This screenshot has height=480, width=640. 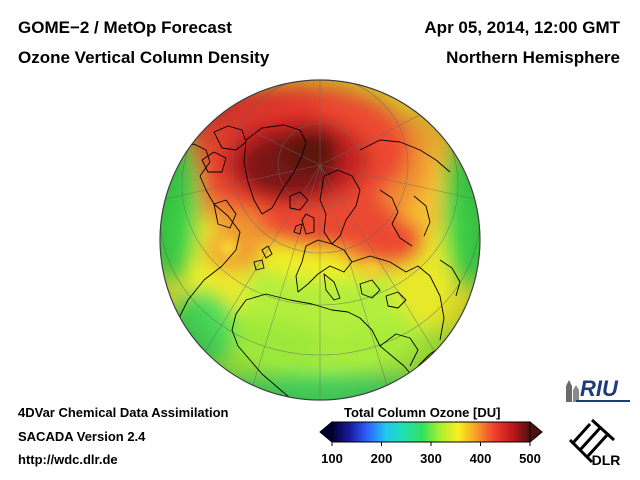 What do you see at coordinates (326, 432) in the screenshot?
I see `colorbar-min-arrow` at bounding box center [326, 432].